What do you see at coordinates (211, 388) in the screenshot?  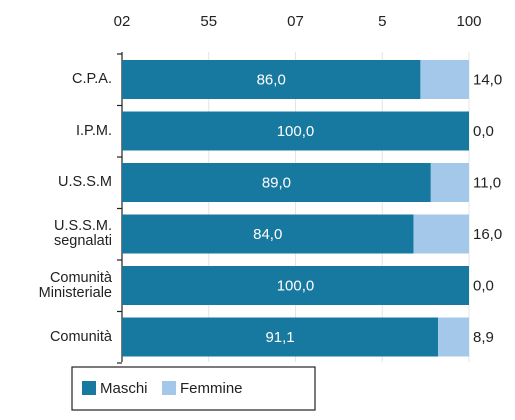 I see `legend-label: Femmine` at bounding box center [211, 388].